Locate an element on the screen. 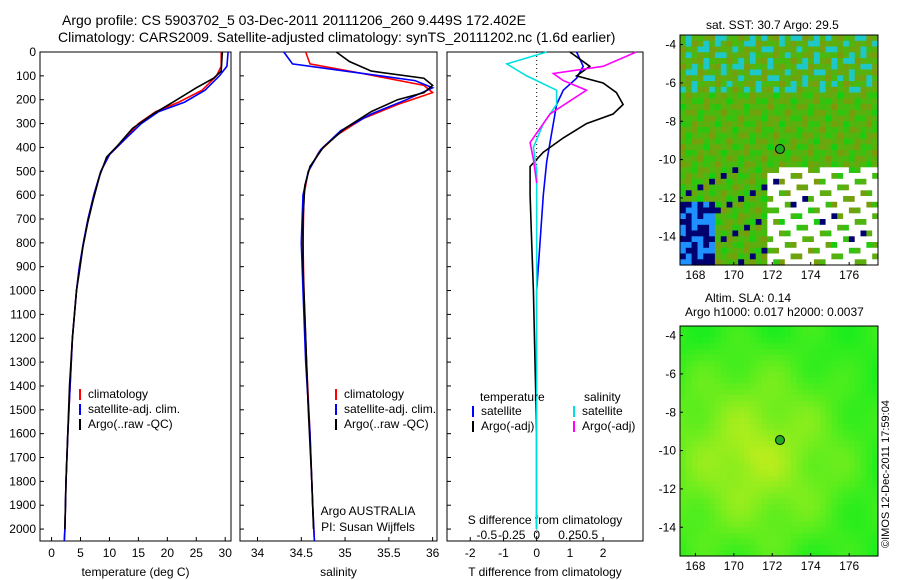 The height and width of the screenshot is (580, 900). salinity-xtick-label: 35.5 is located at coordinates (389, 553).